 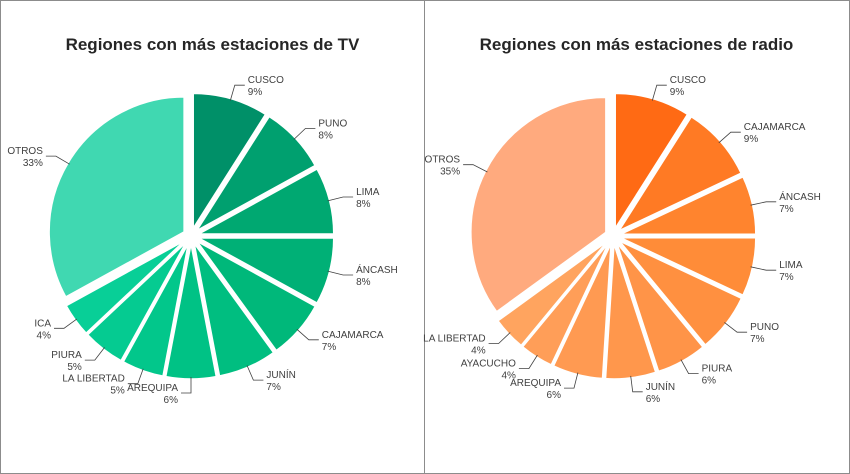 I want to click on tv-leader-line-ancash, so click(x=340, y=273).